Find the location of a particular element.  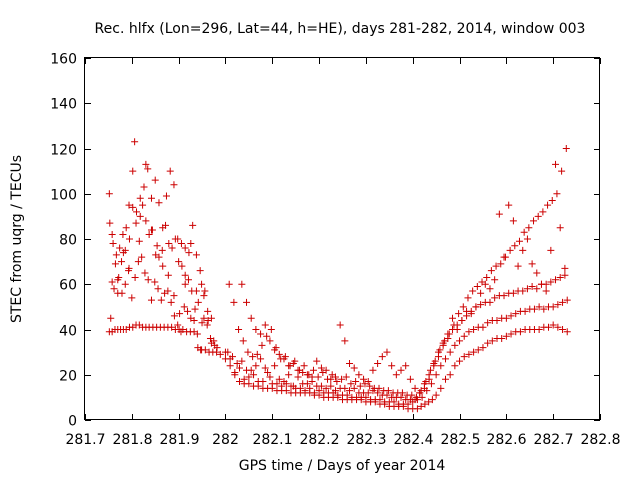

x-tick-label: 281.7 is located at coordinates (85, 440).